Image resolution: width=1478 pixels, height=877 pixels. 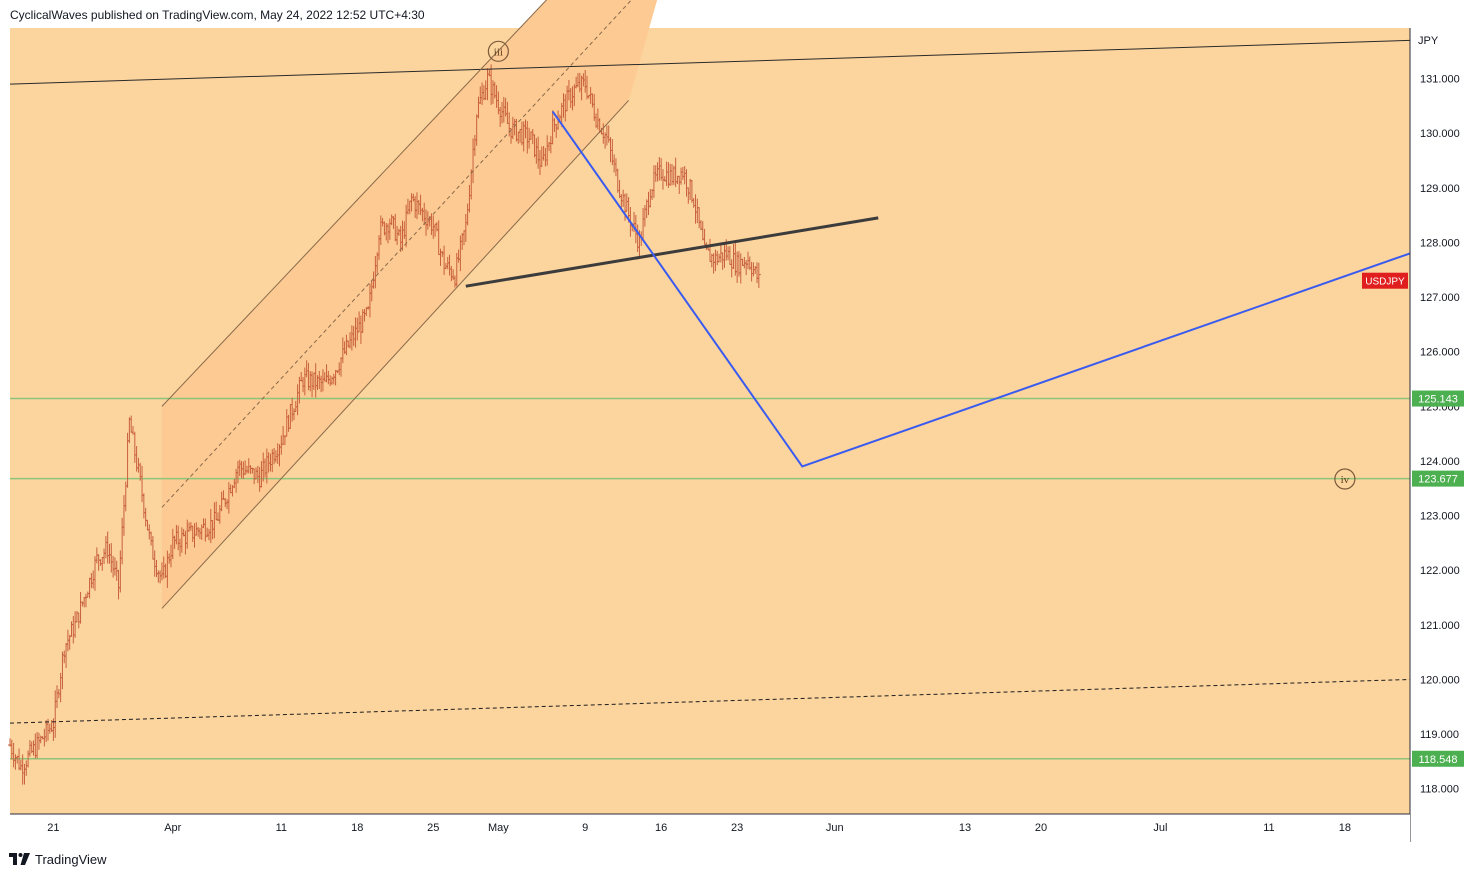 What do you see at coordinates (1440, 680) in the screenshot?
I see `price-tick-label: 120.000` at bounding box center [1440, 680].